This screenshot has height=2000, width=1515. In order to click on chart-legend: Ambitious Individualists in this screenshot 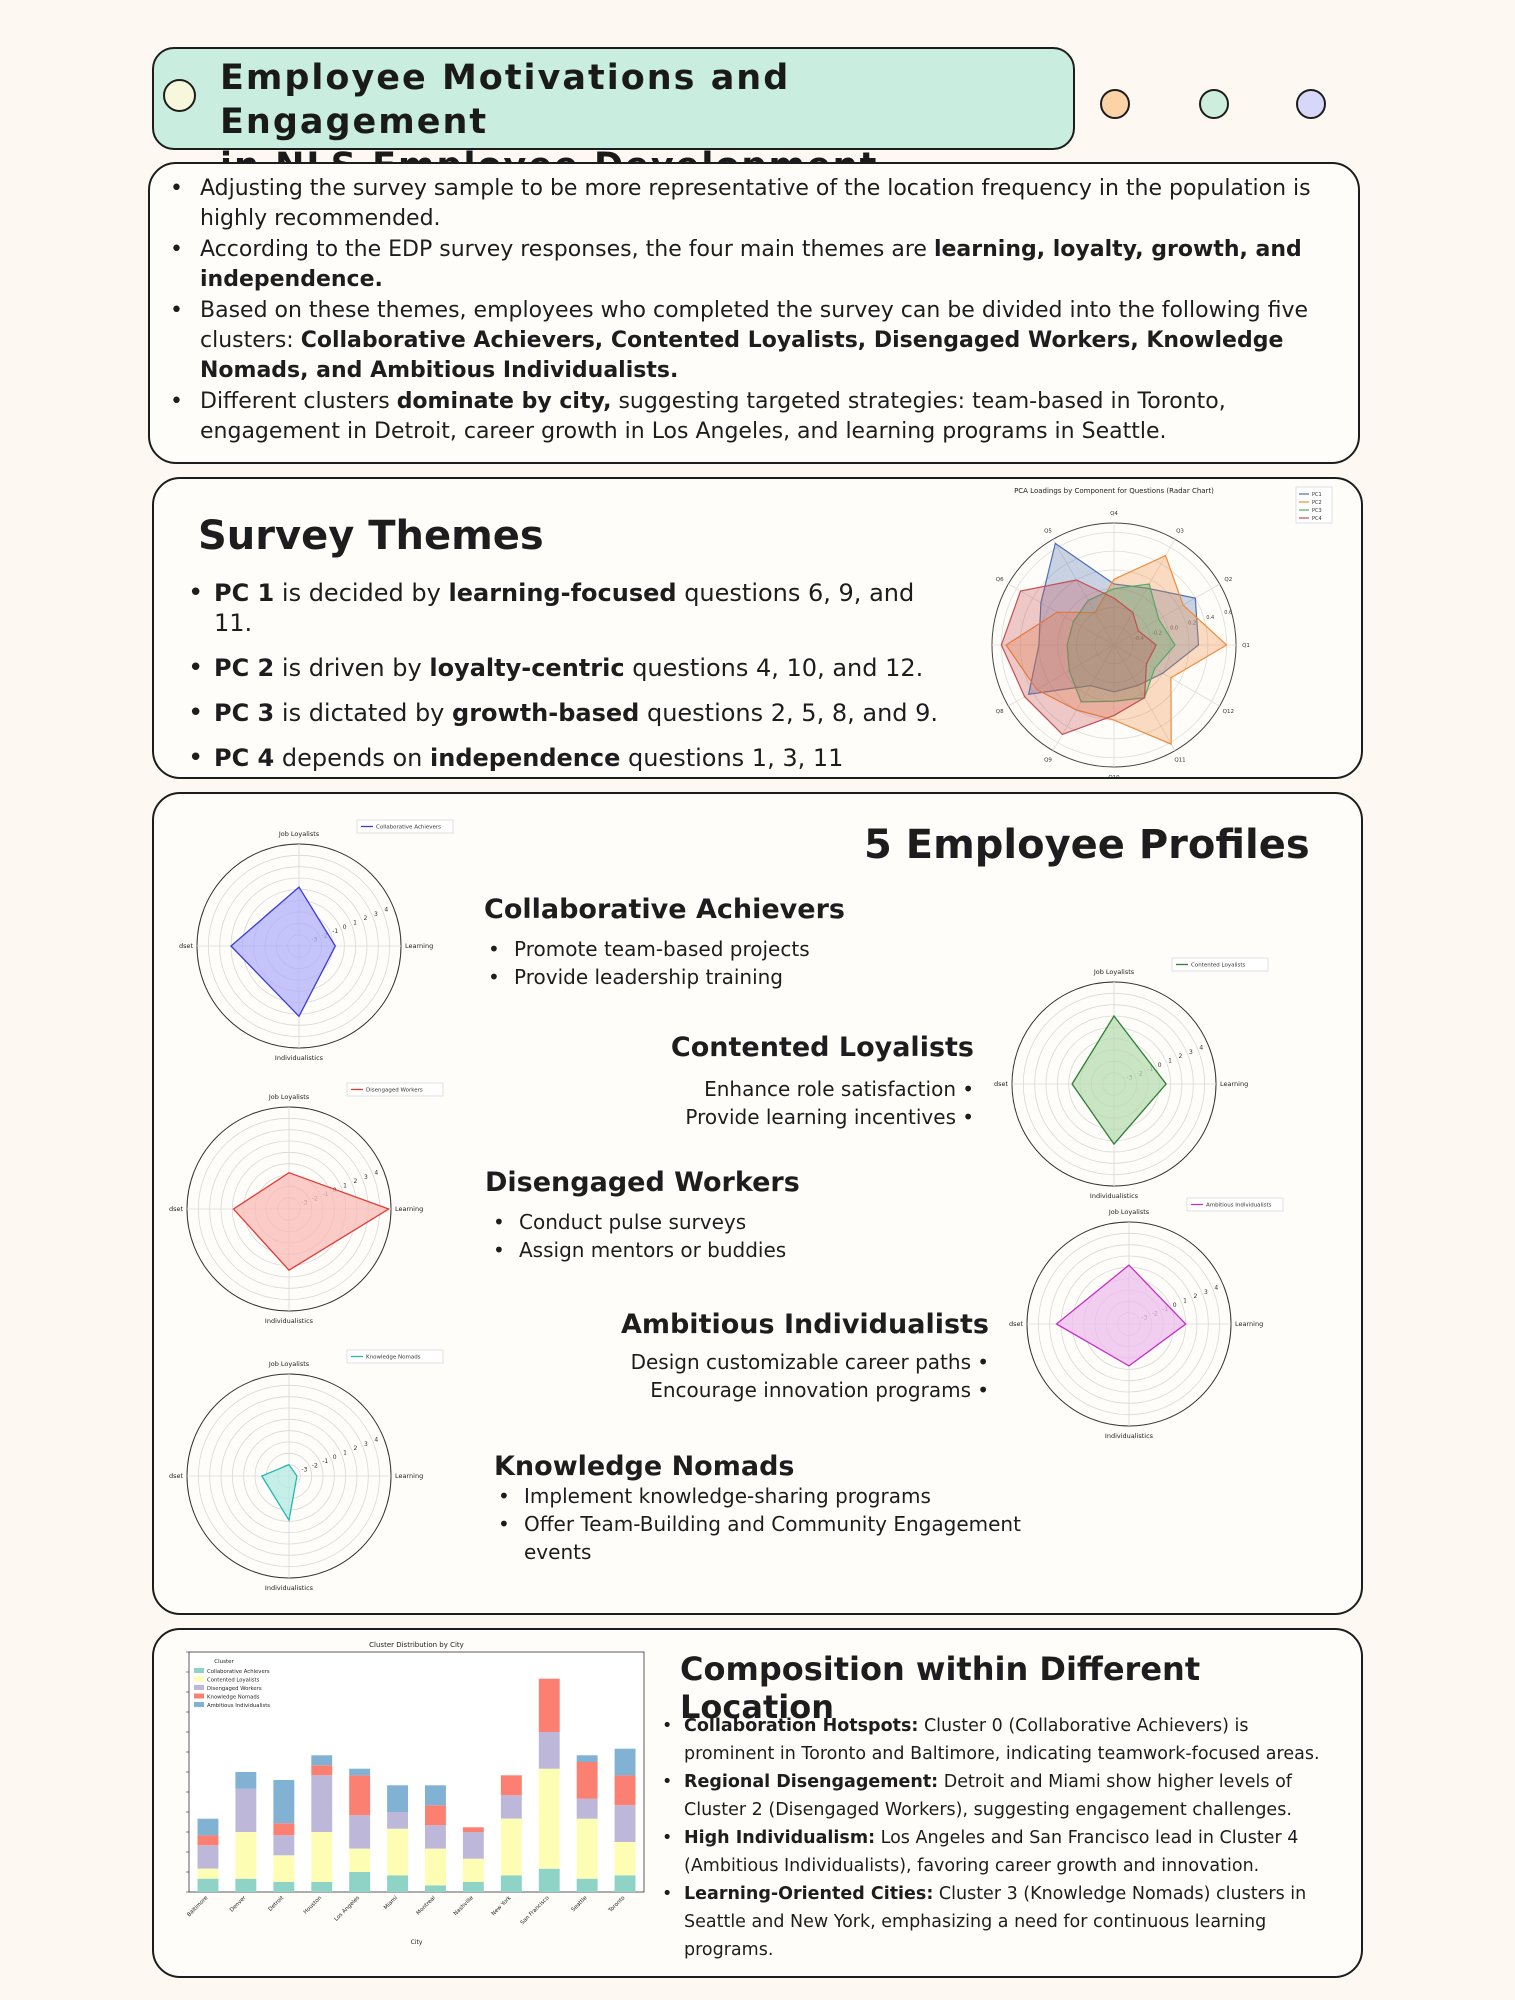, I will do `click(1235, 1204)`.